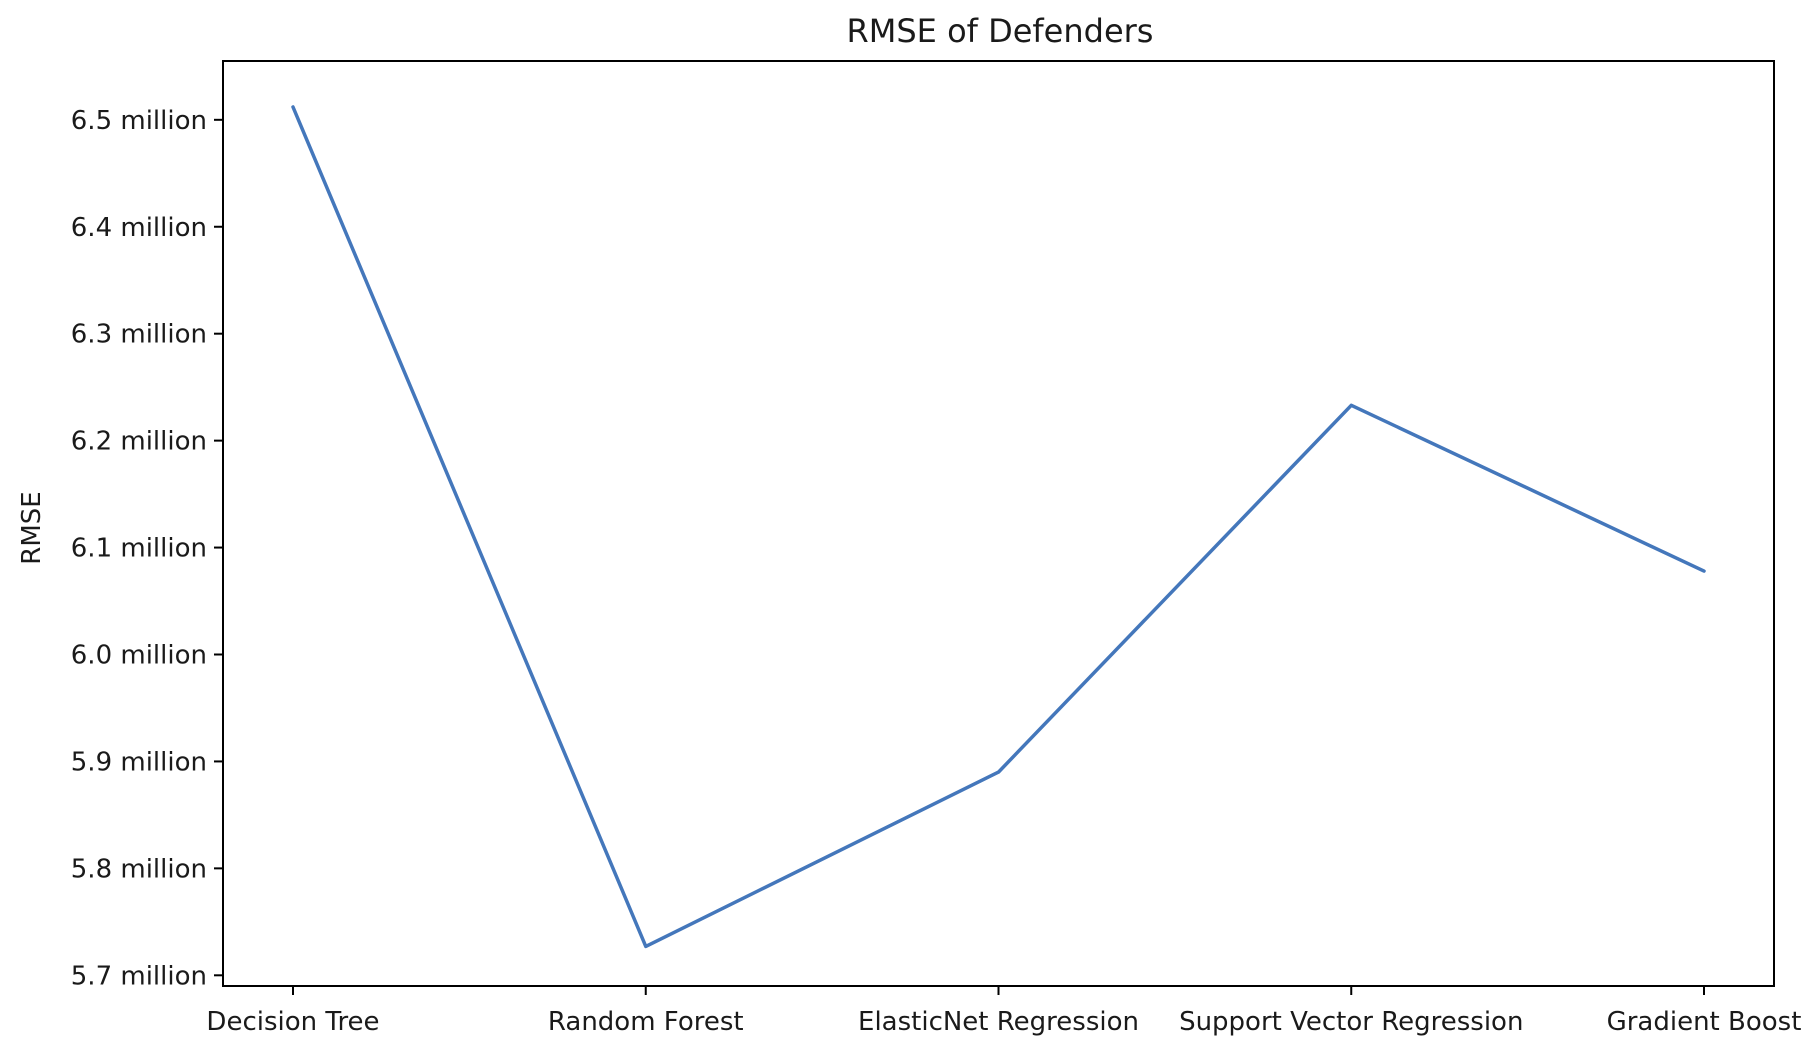 This screenshot has width=1818, height=1044. Describe the element at coordinates (1351, 1022) in the screenshot. I see `x-tick-label: Support Vector Regression` at that location.